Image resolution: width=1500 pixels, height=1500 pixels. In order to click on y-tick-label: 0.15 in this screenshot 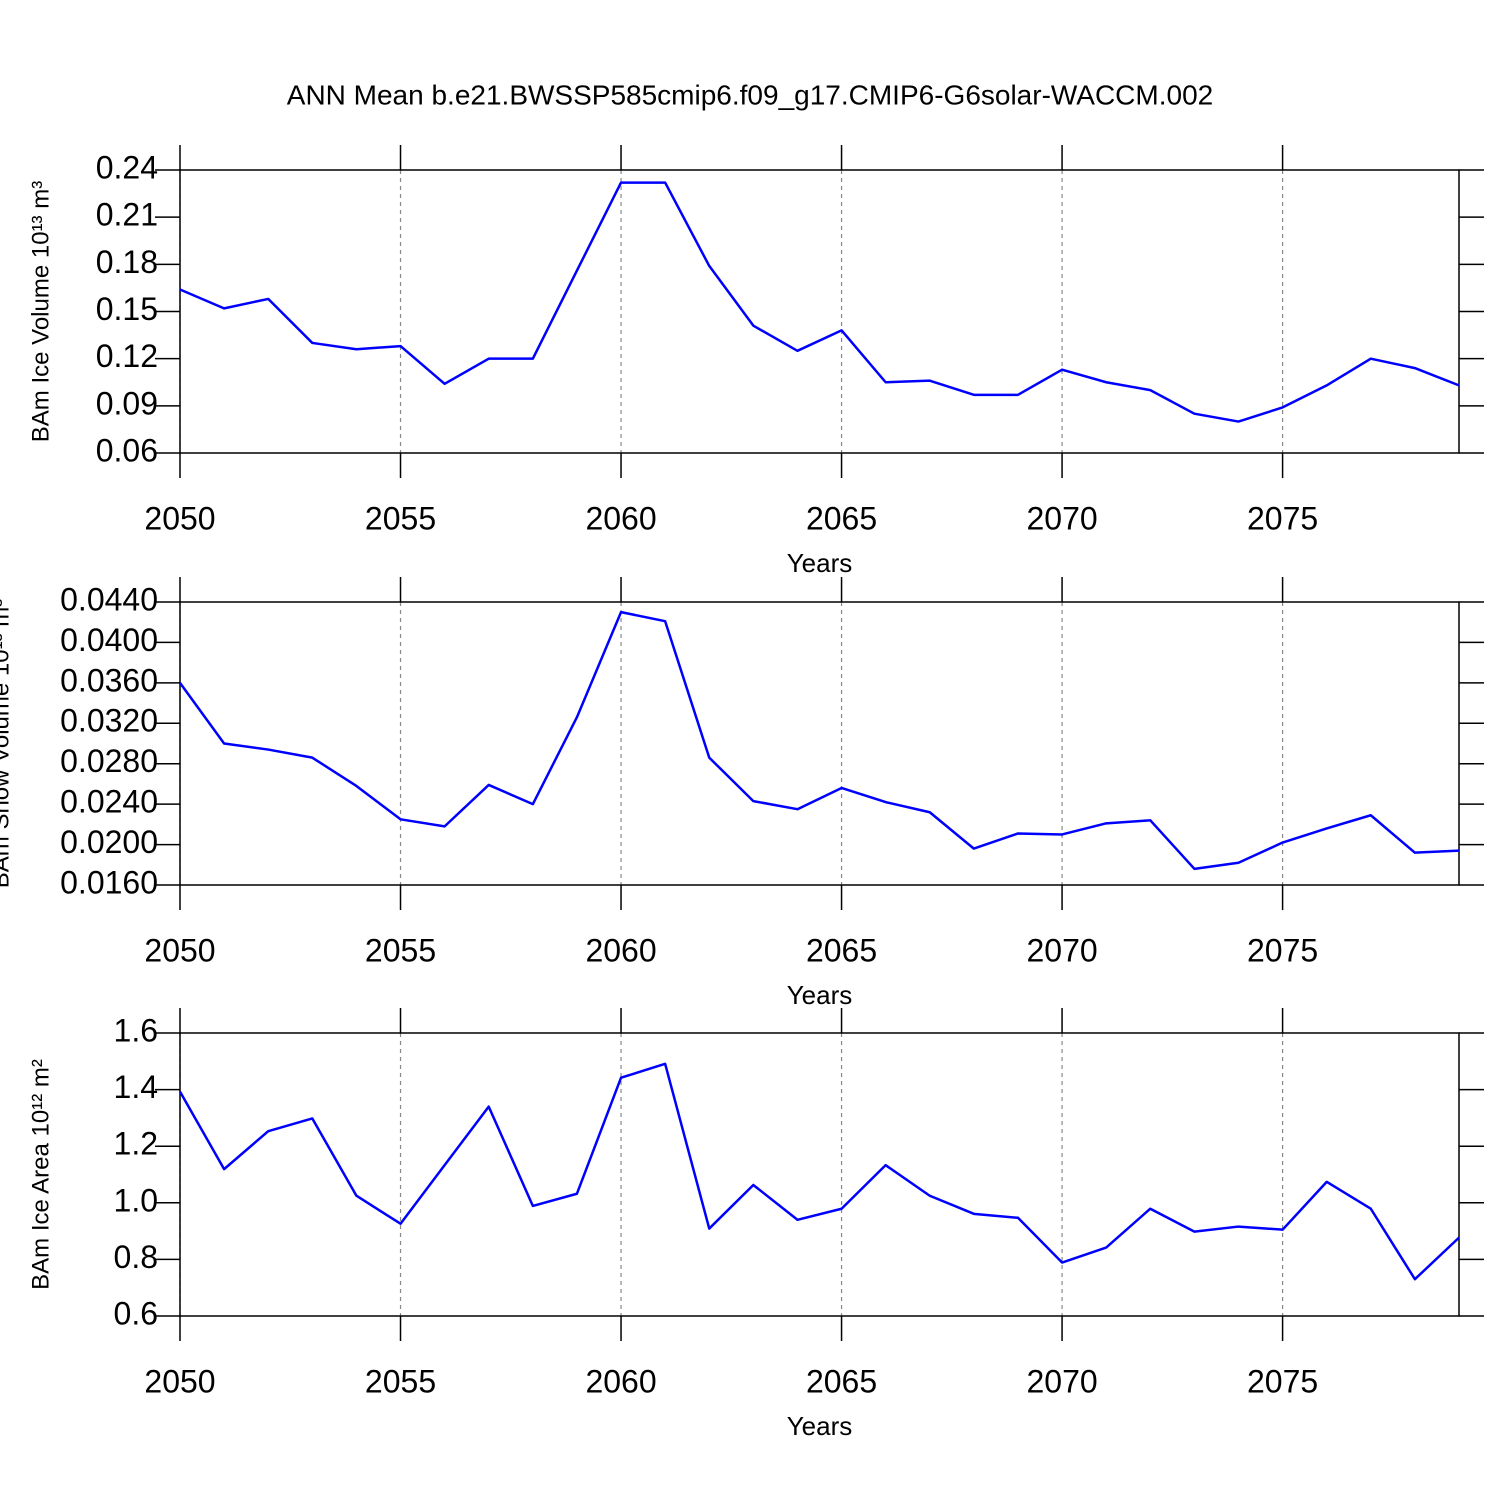, I will do `click(127, 309)`.